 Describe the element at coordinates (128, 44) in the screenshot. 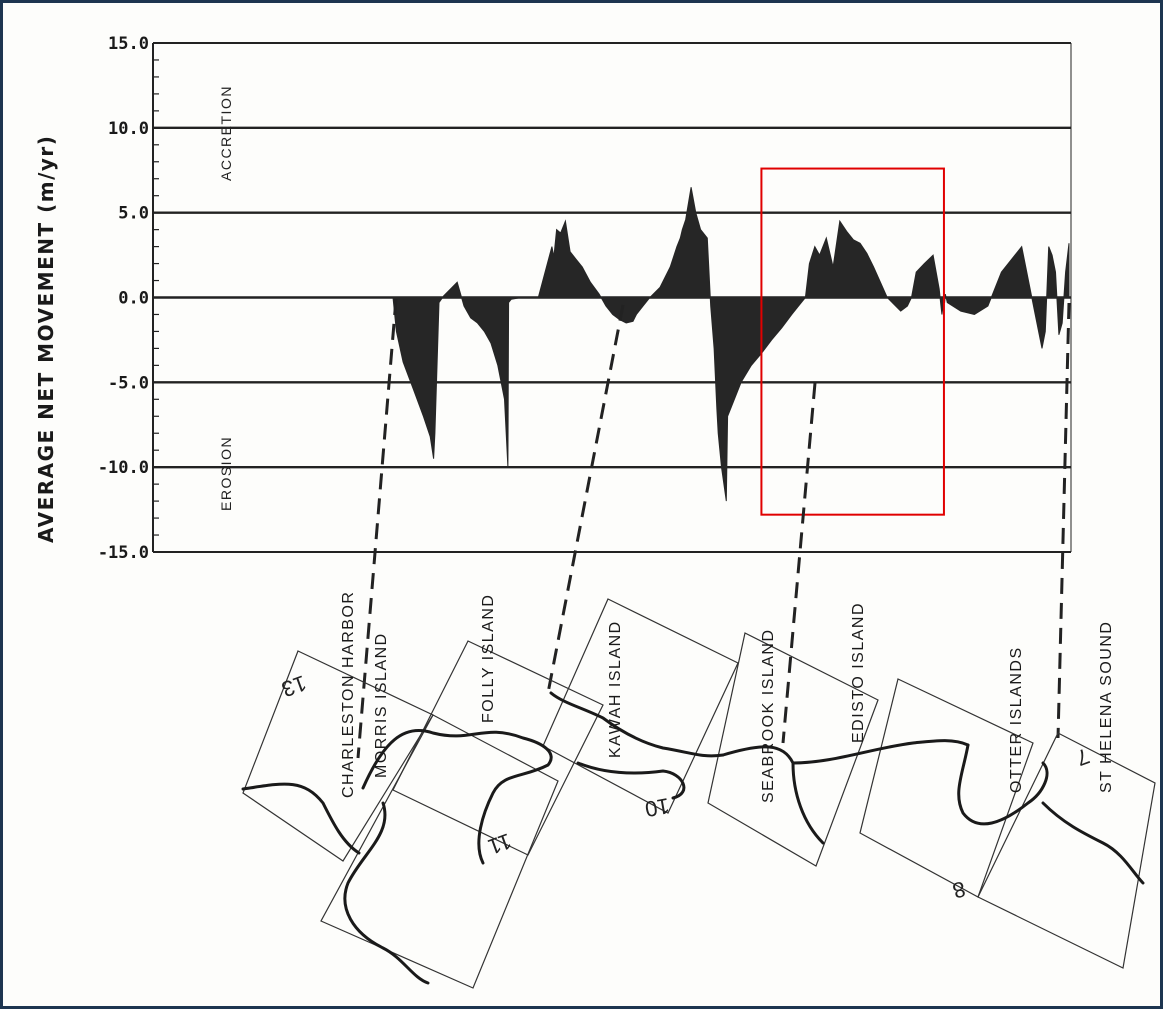

I see `y-tick-label: 15.0` at that location.